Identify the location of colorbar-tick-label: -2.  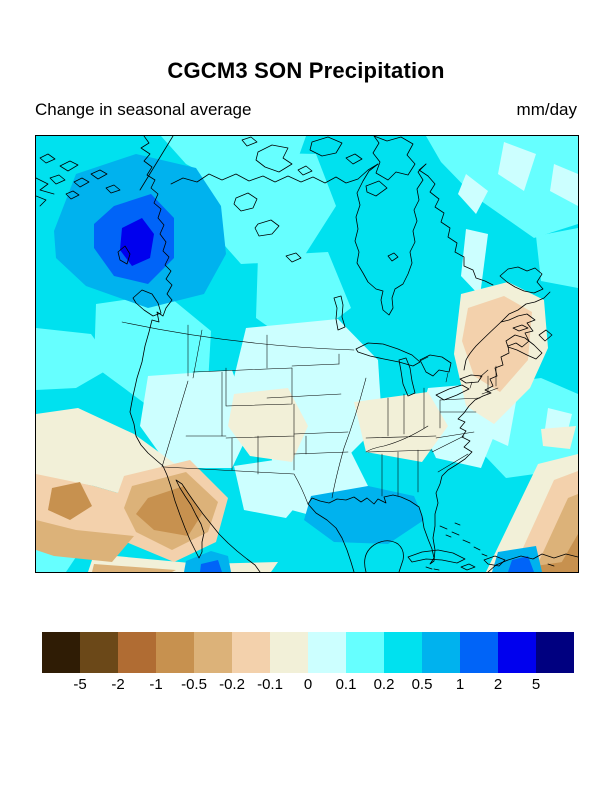
(118, 684).